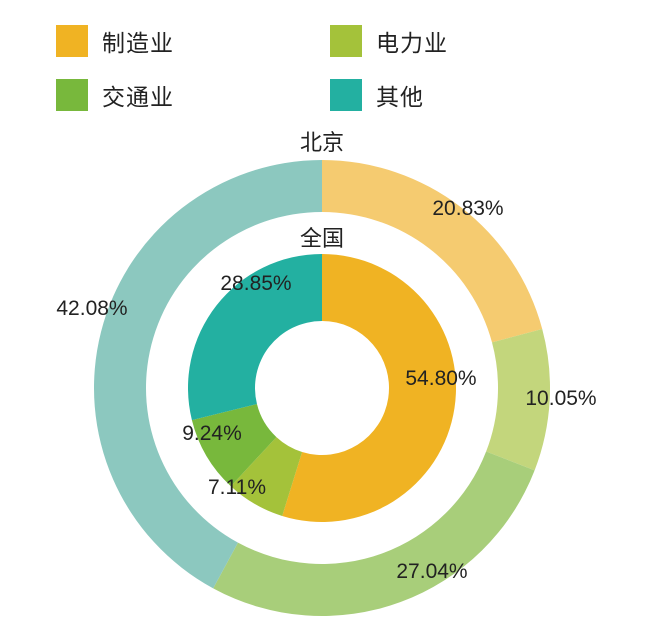  I want to click on outer-ring-title: 北京, so click(322, 143).